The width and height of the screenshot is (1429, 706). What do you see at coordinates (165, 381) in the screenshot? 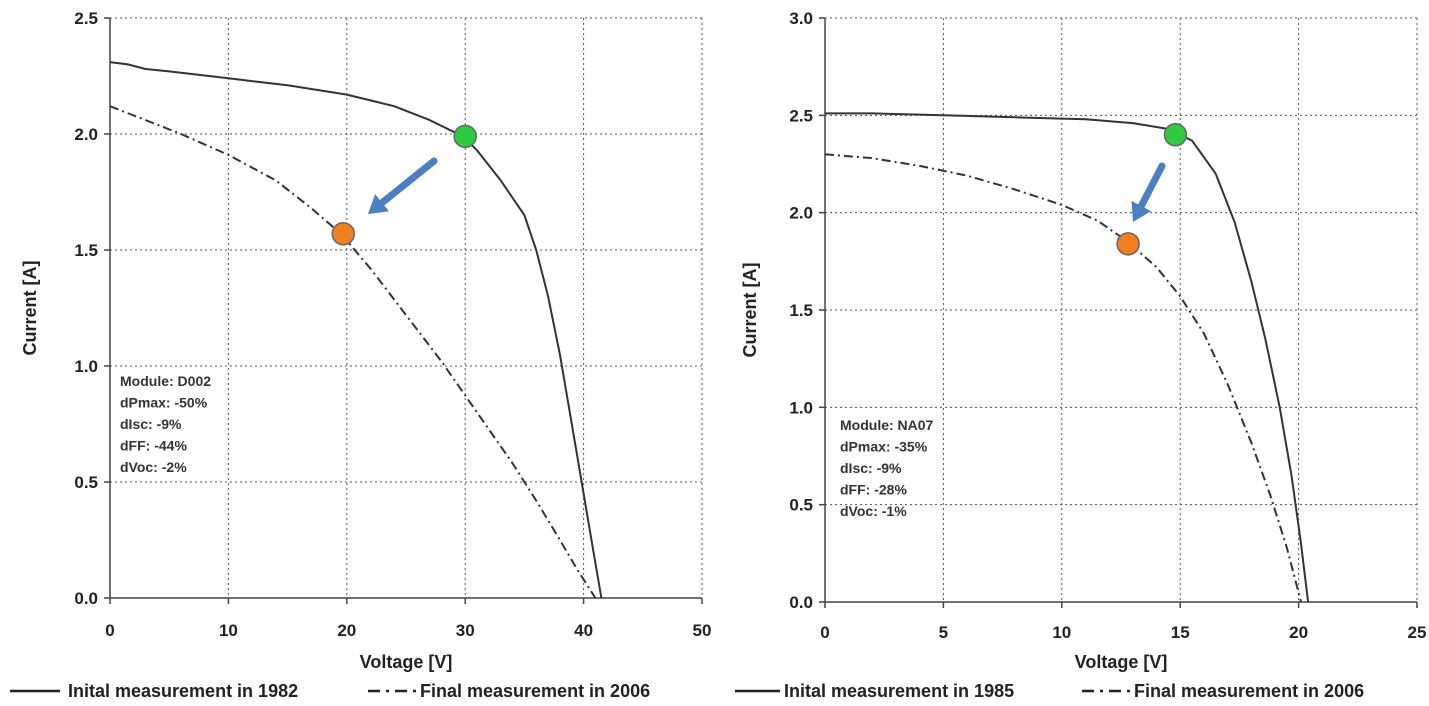
I see `info-box-line: Module: D002` at bounding box center [165, 381].